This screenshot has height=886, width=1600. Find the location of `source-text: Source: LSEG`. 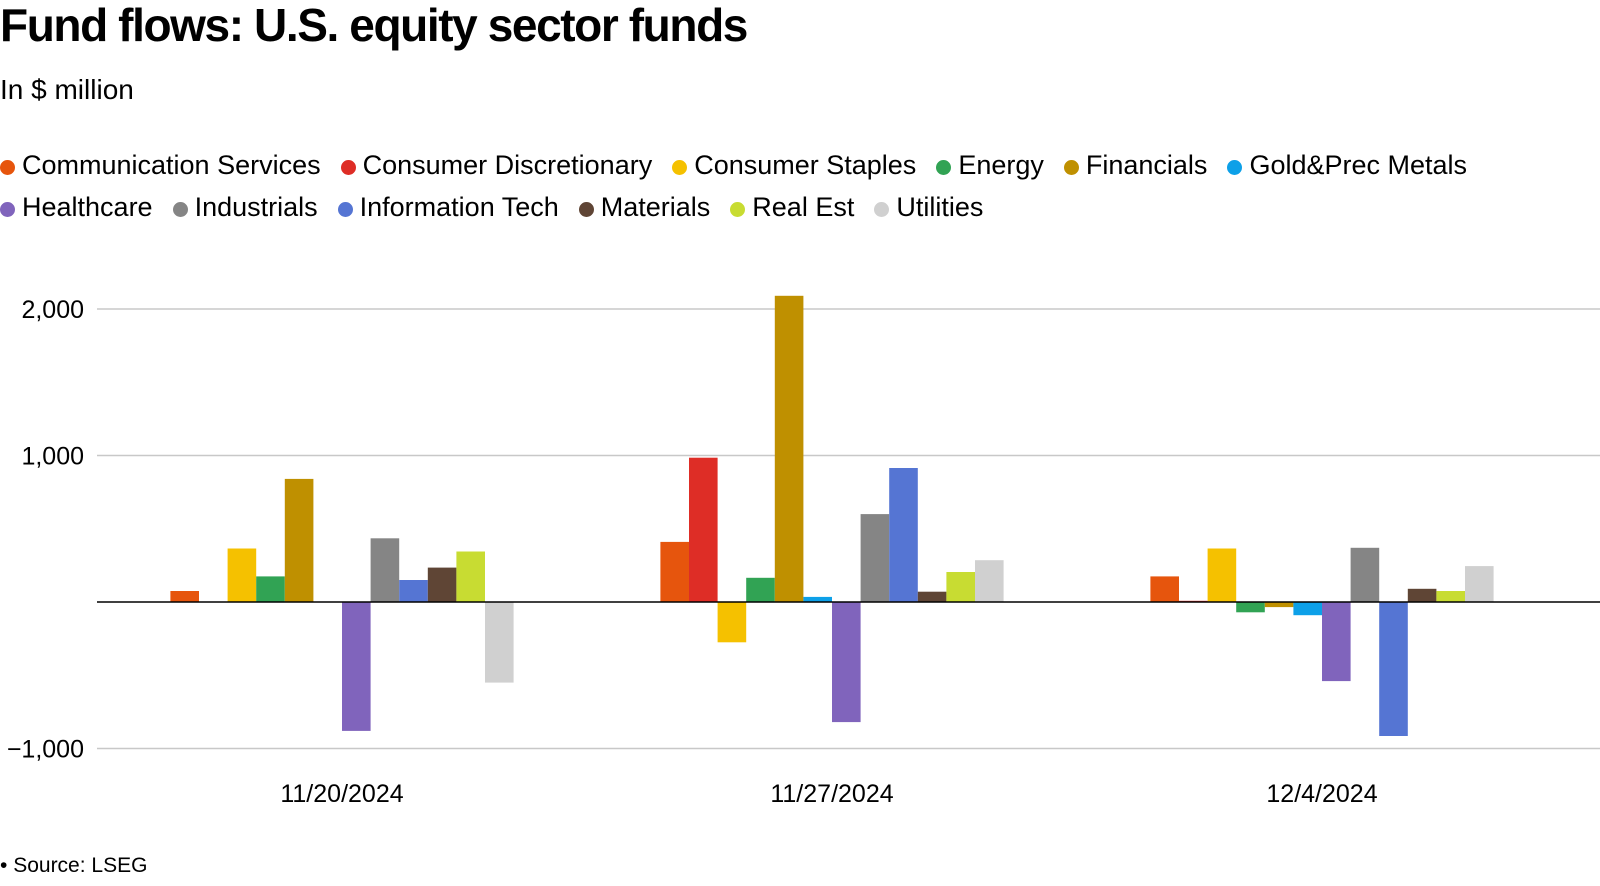

source-text: Source: LSEG is located at coordinates (80, 865).